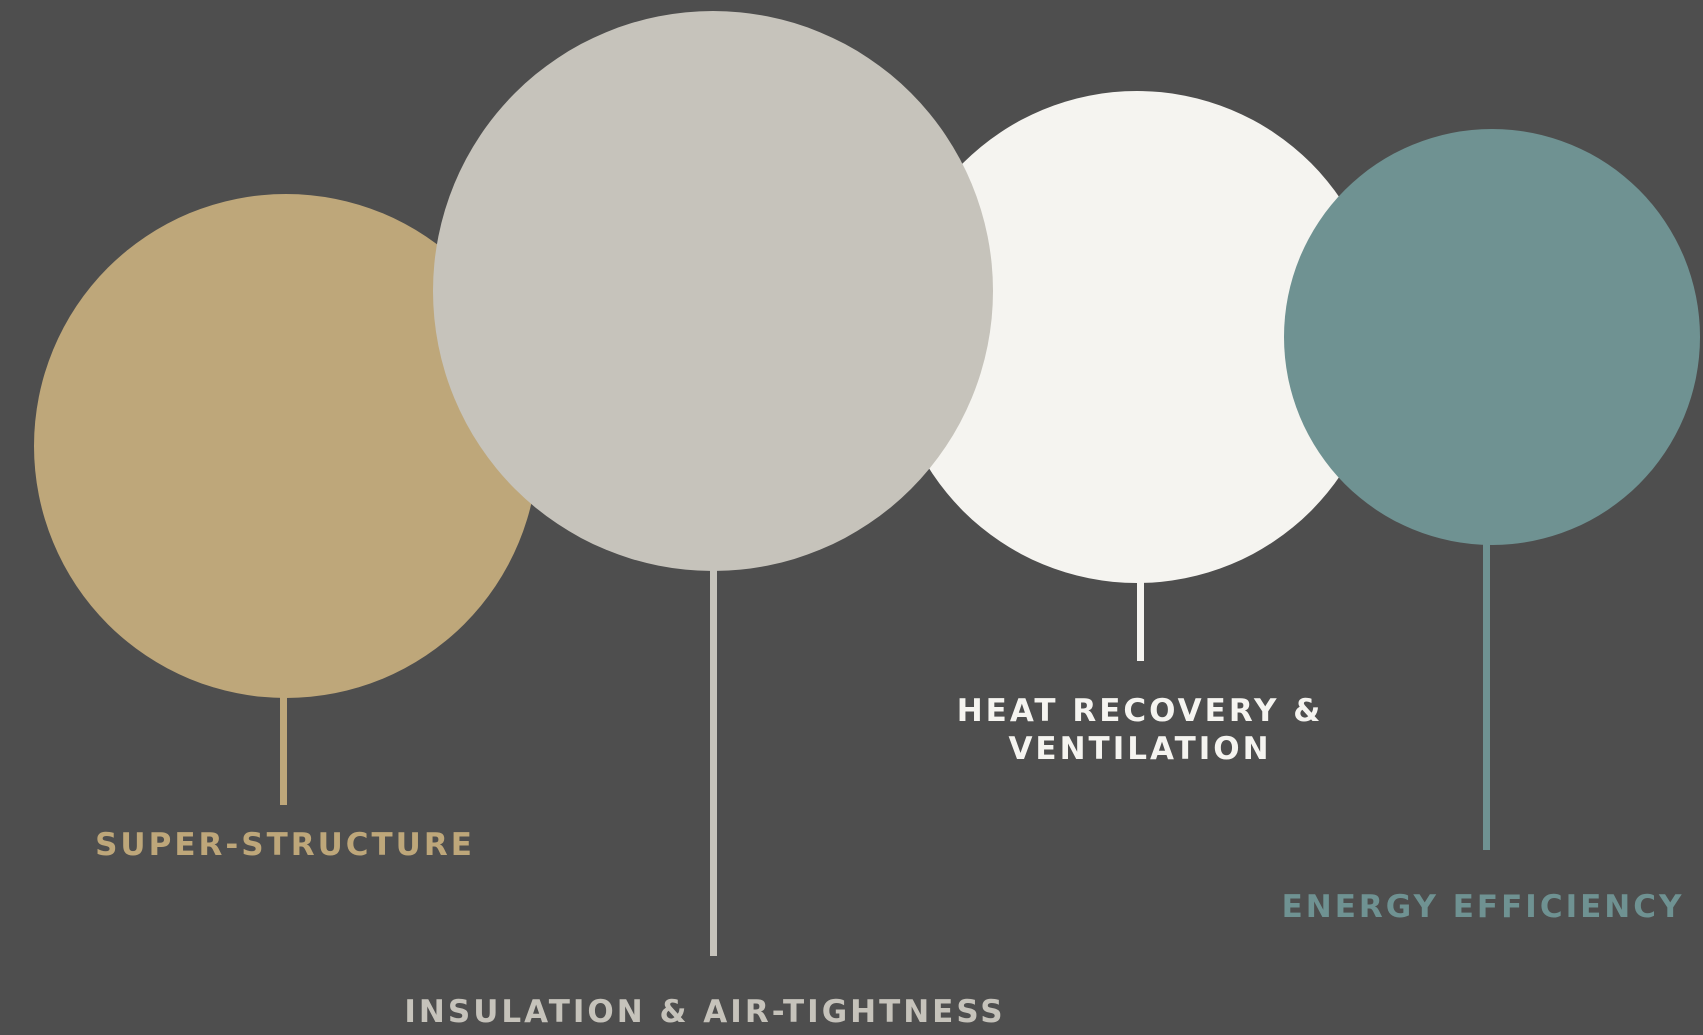  What do you see at coordinates (1486, 695) in the screenshot?
I see `energy-stem` at bounding box center [1486, 695].